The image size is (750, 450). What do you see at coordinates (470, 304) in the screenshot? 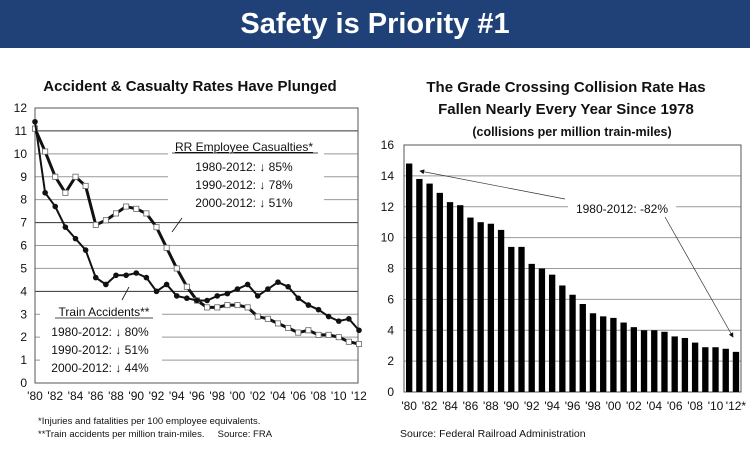
I see `bar-1986` at bounding box center [470, 304].